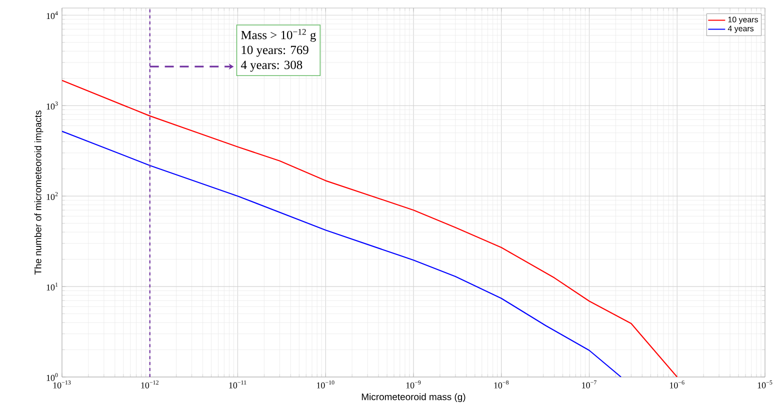 The height and width of the screenshot is (418, 778). Describe the element at coordinates (39, 192) in the screenshot. I see `y-axis-title: The number of micrometeoroid impacts` at that location.